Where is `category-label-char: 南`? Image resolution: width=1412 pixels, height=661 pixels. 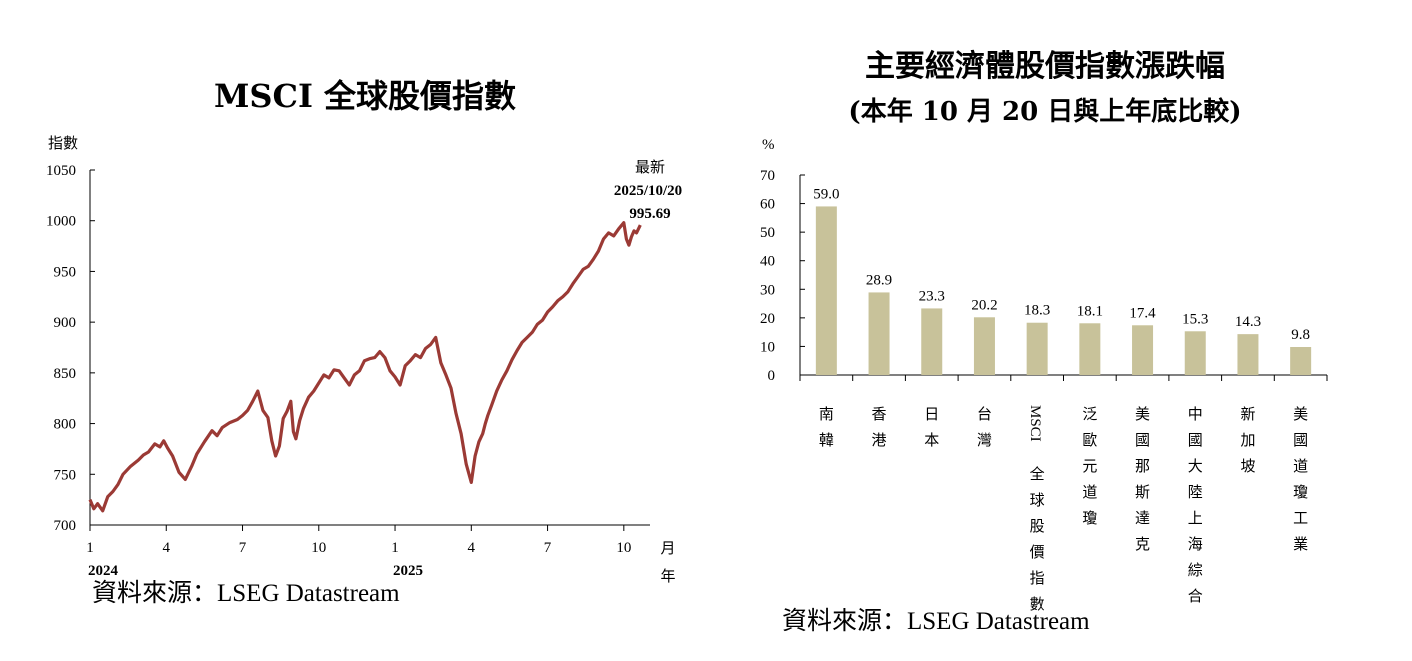
category-label-char: 南 is located at coordinates (826, 414).